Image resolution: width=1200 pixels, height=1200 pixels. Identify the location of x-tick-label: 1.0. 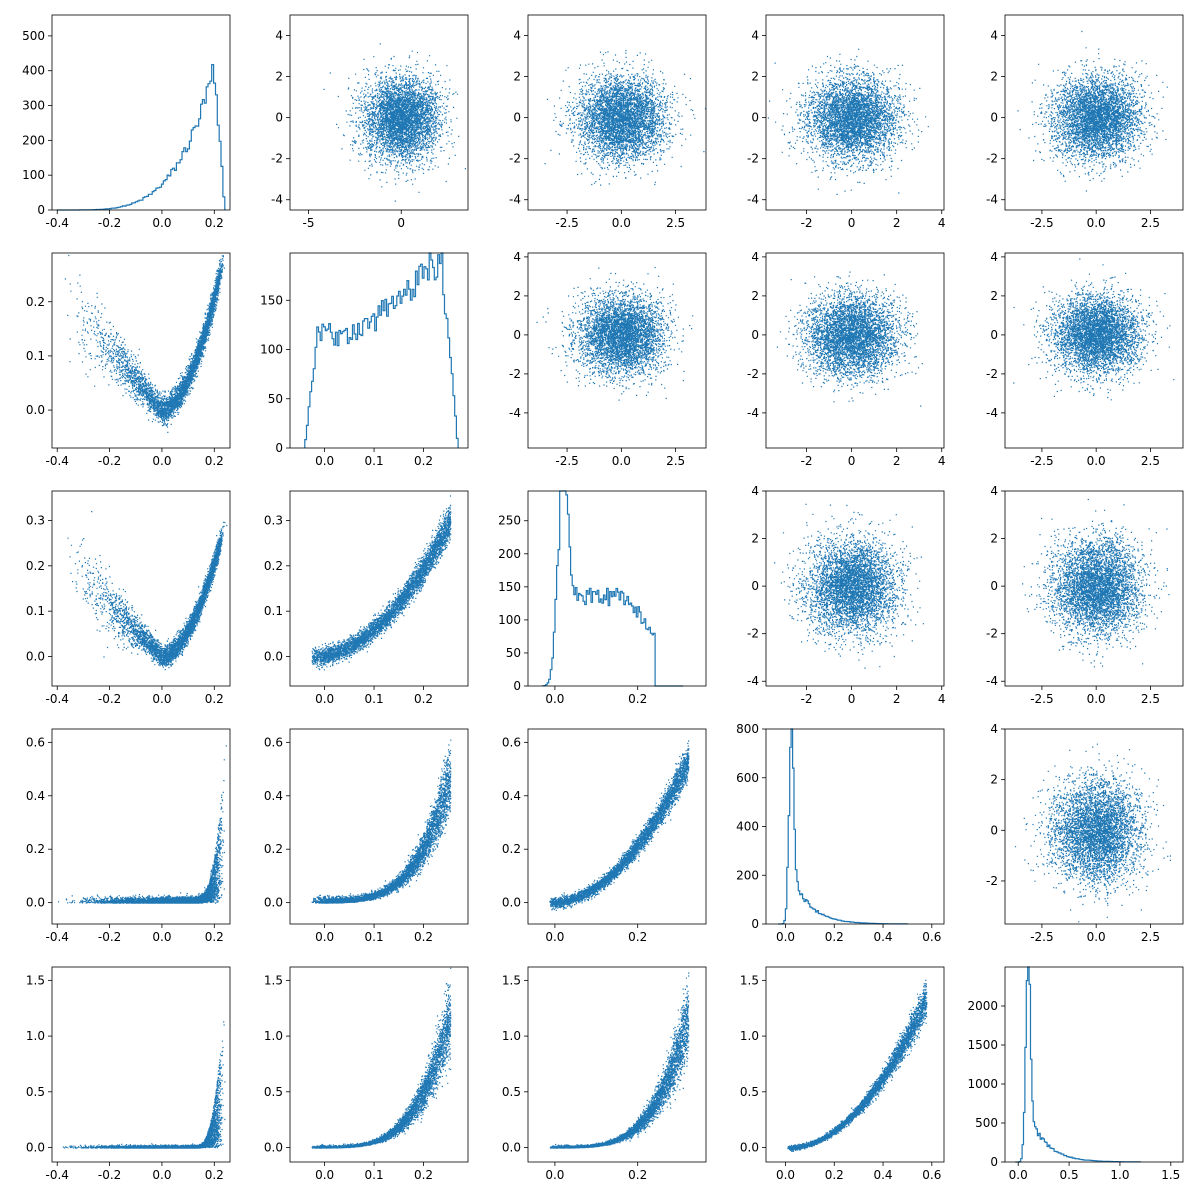
(1119, 1175).